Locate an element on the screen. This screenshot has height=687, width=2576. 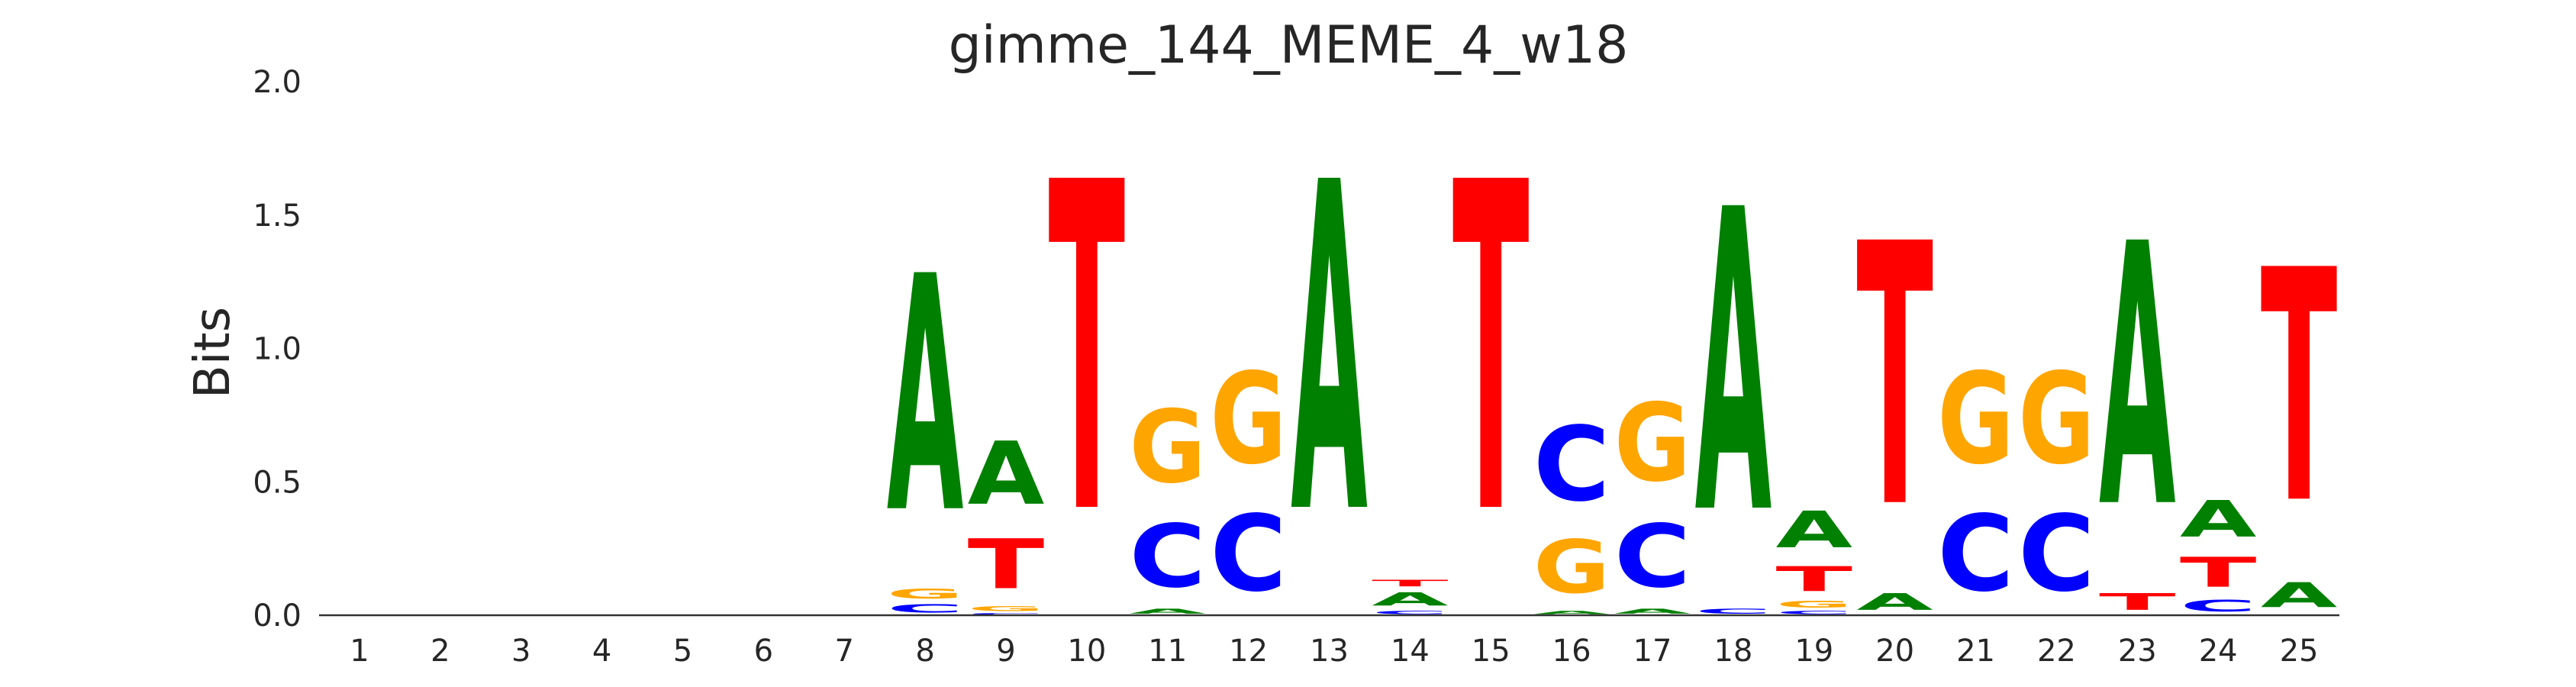
x-tick-label: 20 is located at coordinates (1895, 651).